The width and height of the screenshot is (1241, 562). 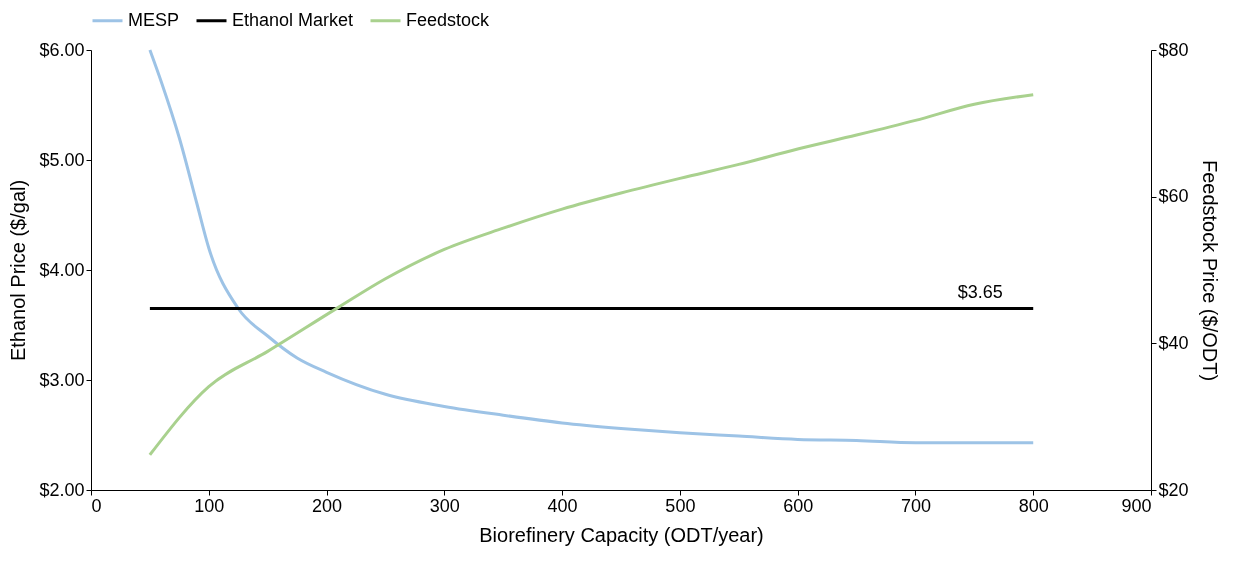 What do you see at coordinates (1173, 342) in the screenshot?
I see `y2-tick-label: $40` at bounding box center [1173, 342].